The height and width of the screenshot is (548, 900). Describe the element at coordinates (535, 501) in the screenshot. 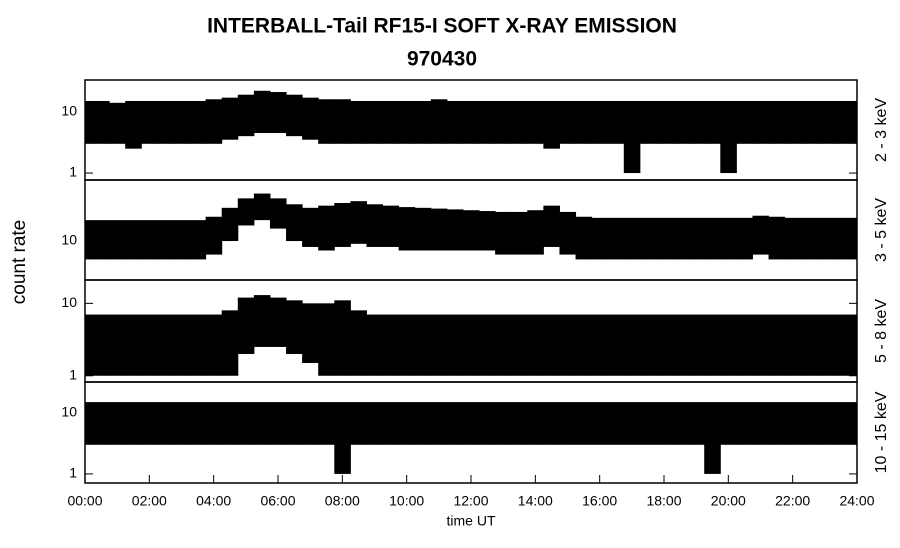

I see `x-tick-label: 14:00` at that location.